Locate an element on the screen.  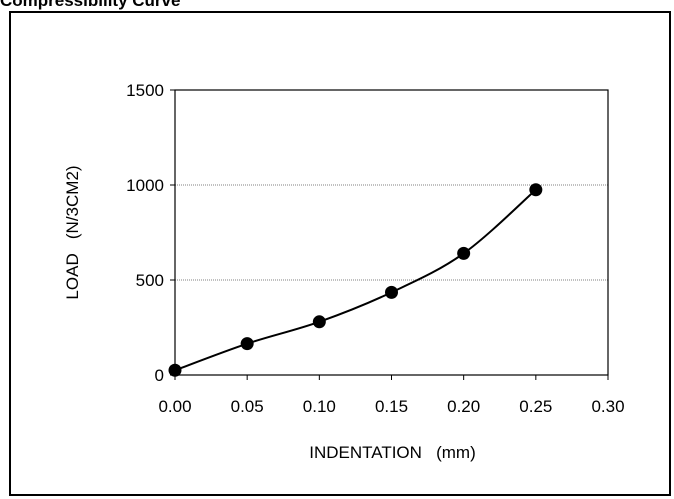
x-tick-label-2: 0.10 is located at coordinates (319, 406).